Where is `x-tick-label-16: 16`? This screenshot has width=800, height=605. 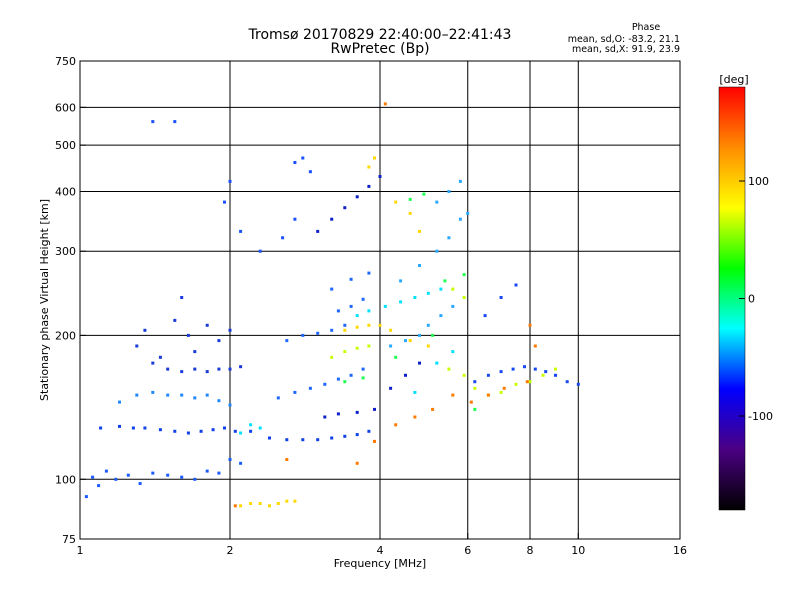
x-tick-label-16: 16 is located at coordinates (680, 550).